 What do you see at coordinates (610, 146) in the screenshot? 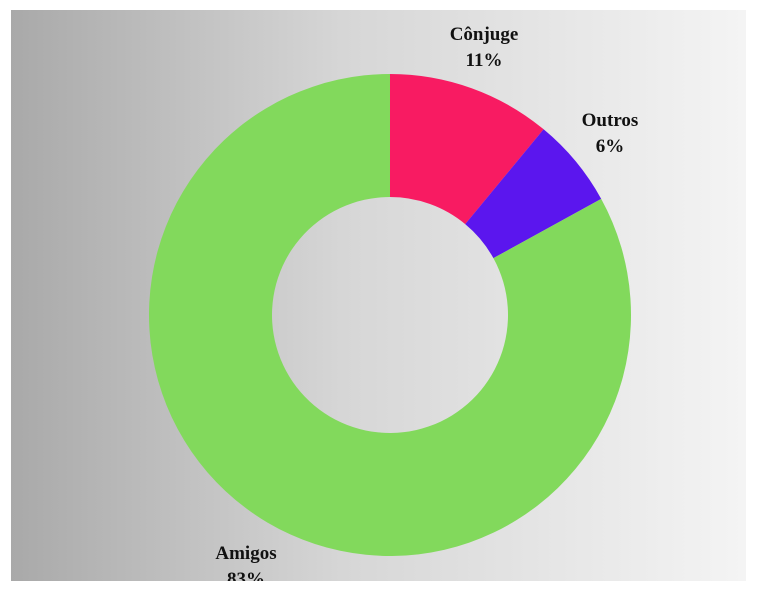
I see `slice-value-outros: 6%` at bounding box center [610, 146].